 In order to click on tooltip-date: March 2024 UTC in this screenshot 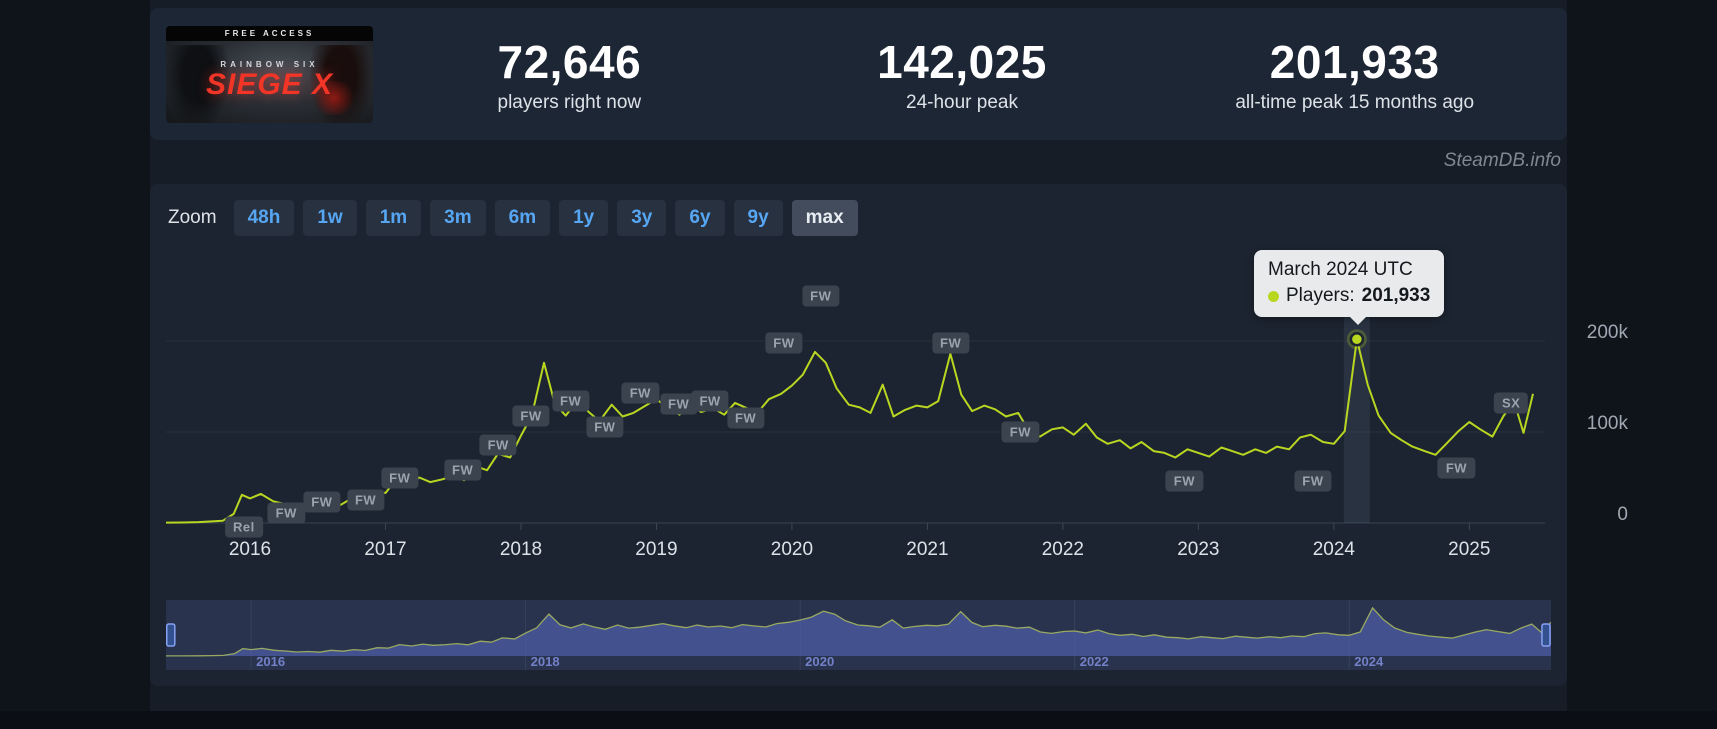, I will do `click(1340, 269)`.